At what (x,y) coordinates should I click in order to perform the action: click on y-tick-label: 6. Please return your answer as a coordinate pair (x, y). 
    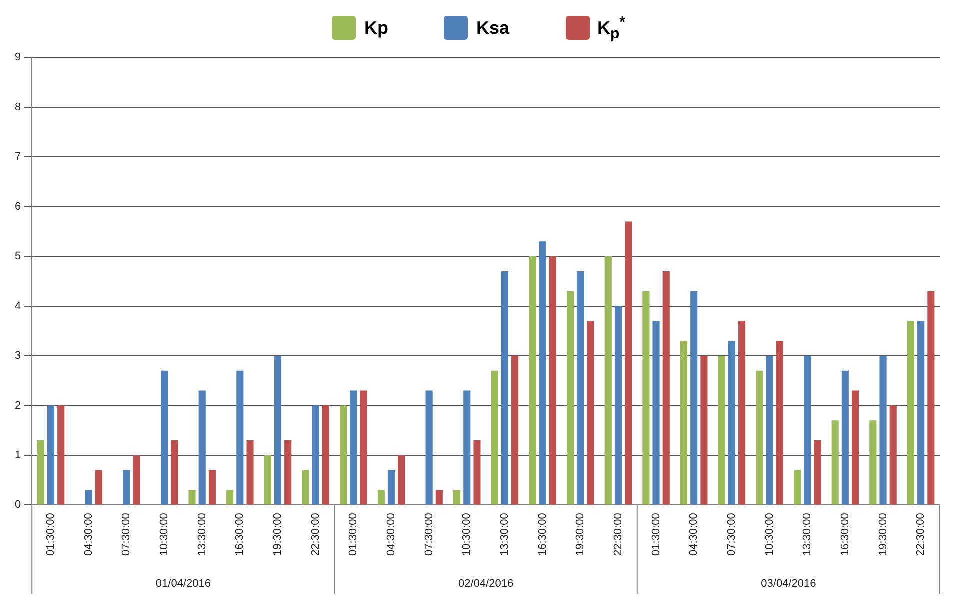
    Looking at the image, I should click on (18, 206).